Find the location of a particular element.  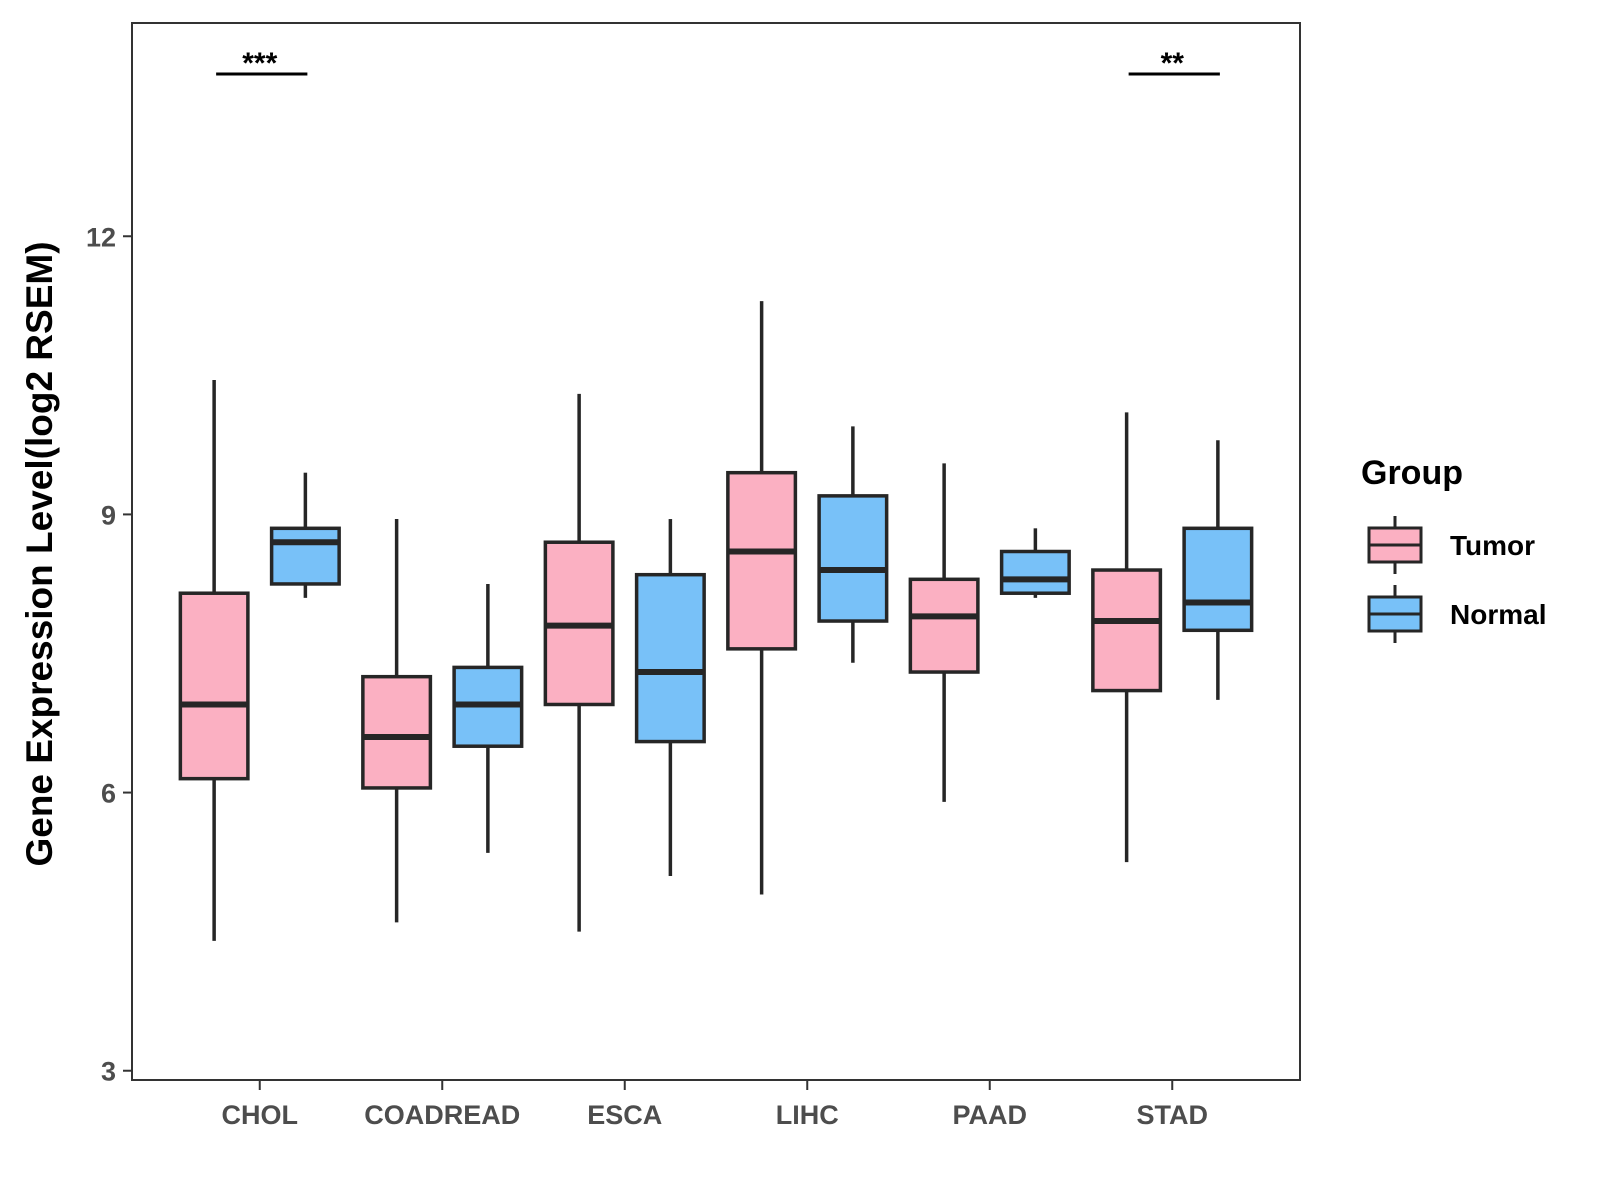

y-tick-label: 6 is located at coordinates (108, 794).